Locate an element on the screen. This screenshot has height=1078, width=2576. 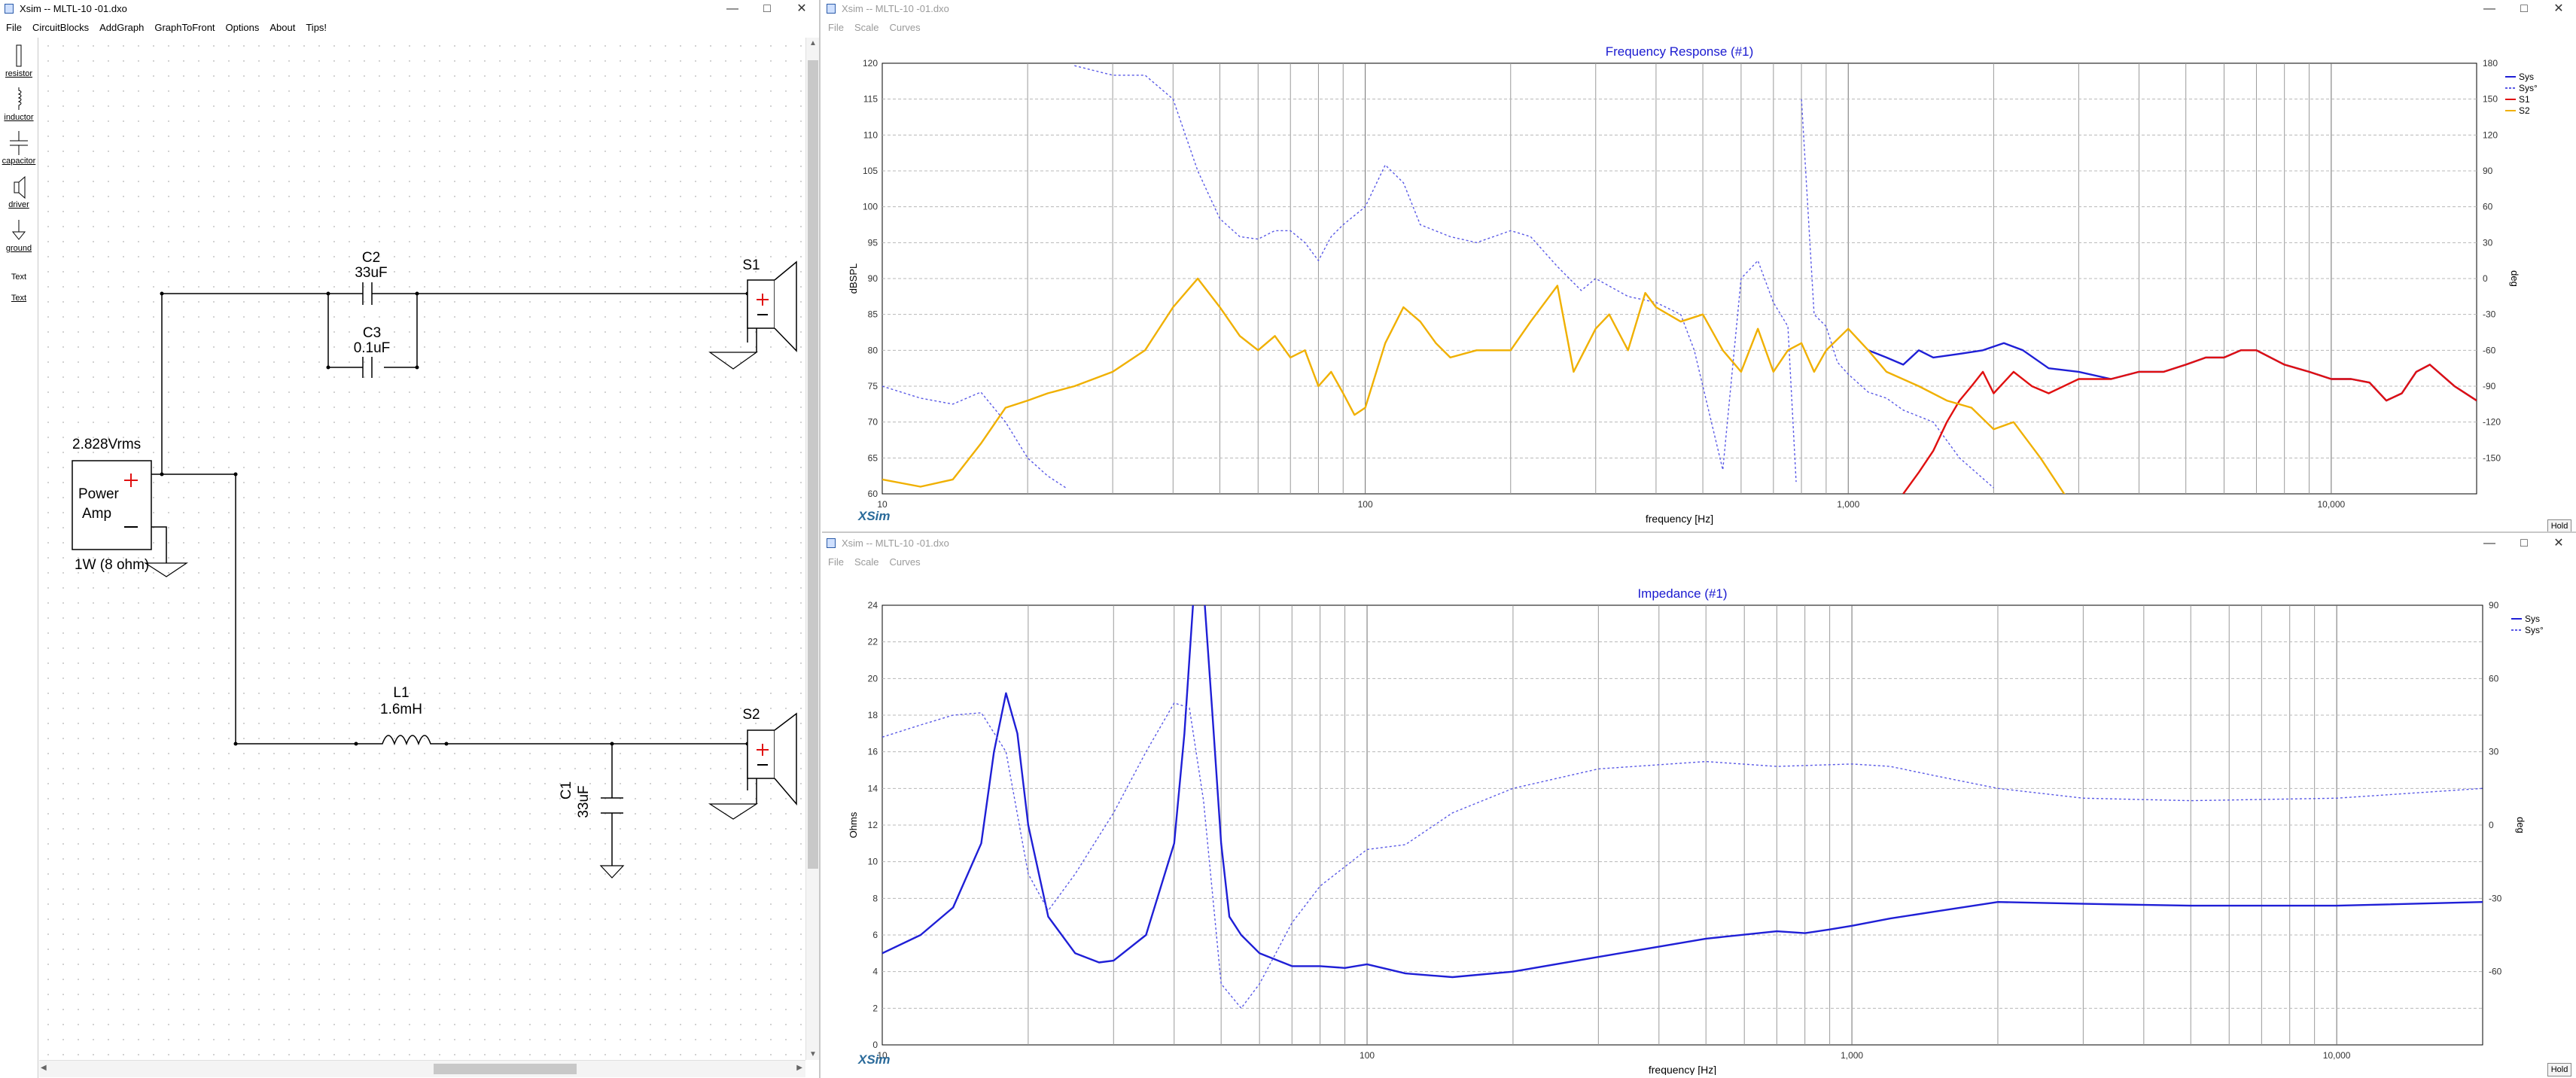
capacitor-c2: C2 33uF is located at coordinates (373, 277).